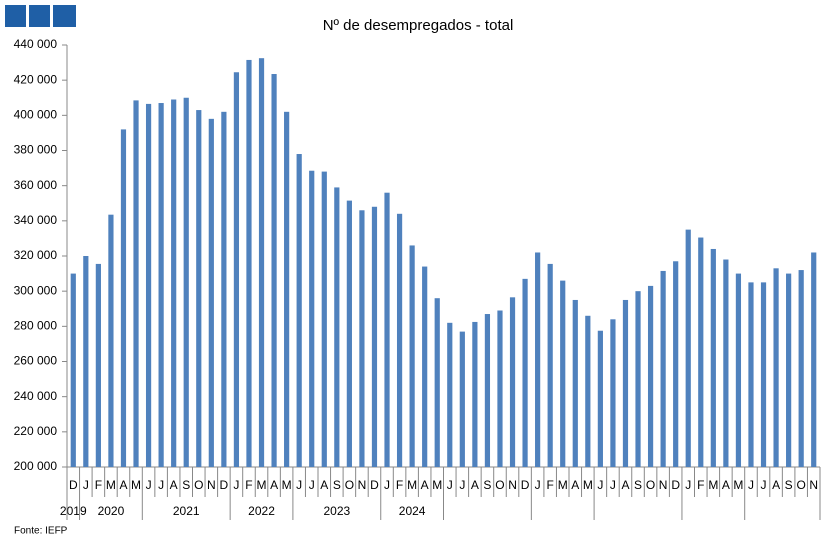 The height and width of the screenshot is (556, 839). Describe the element at coordinates (418, 25) in the screenshot. I see `chart-title: Nº de desempregados - total` at that location.